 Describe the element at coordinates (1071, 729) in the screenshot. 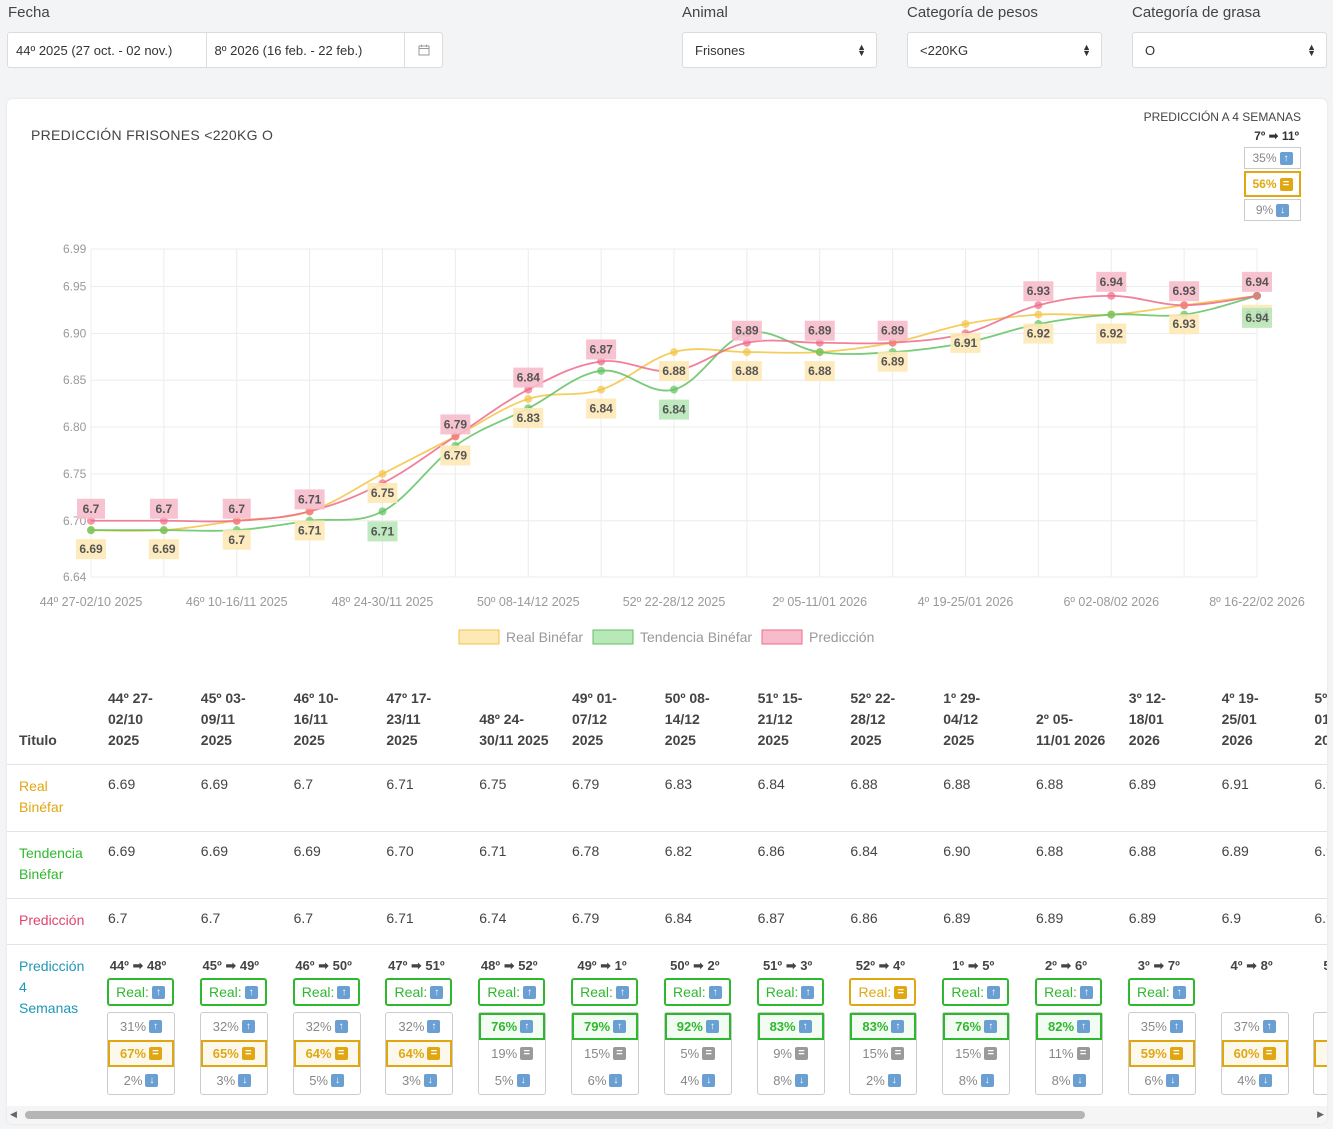

I see `column-header: 2º 05- 11/01 2026` at that location.